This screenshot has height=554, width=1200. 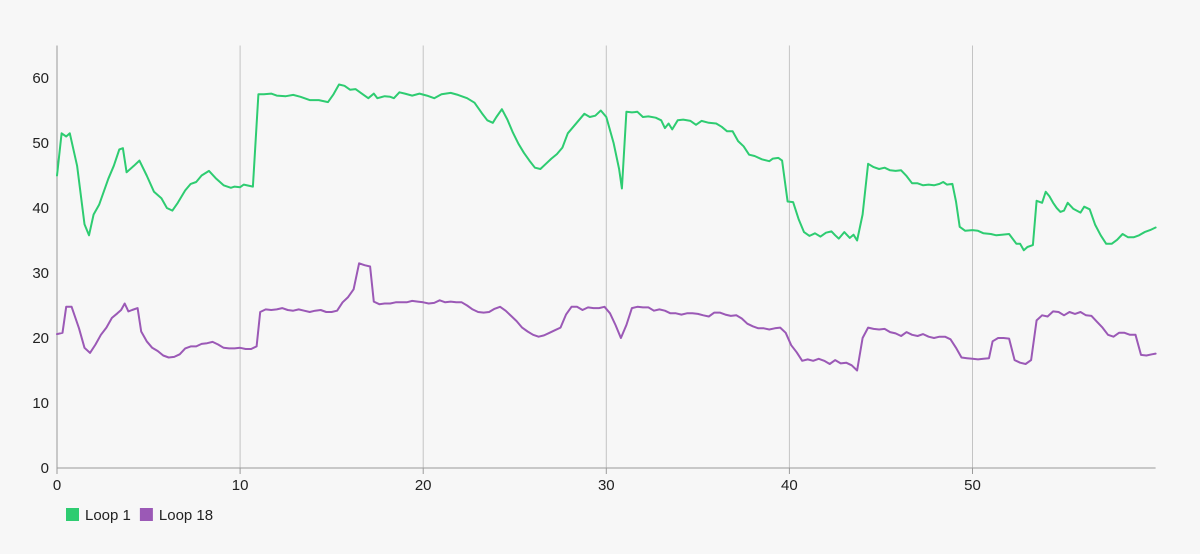 What do you see at coordinates (40, 403) in the screenshot?
I see `y-tick-label: 10` at bounding box center [40, 403].